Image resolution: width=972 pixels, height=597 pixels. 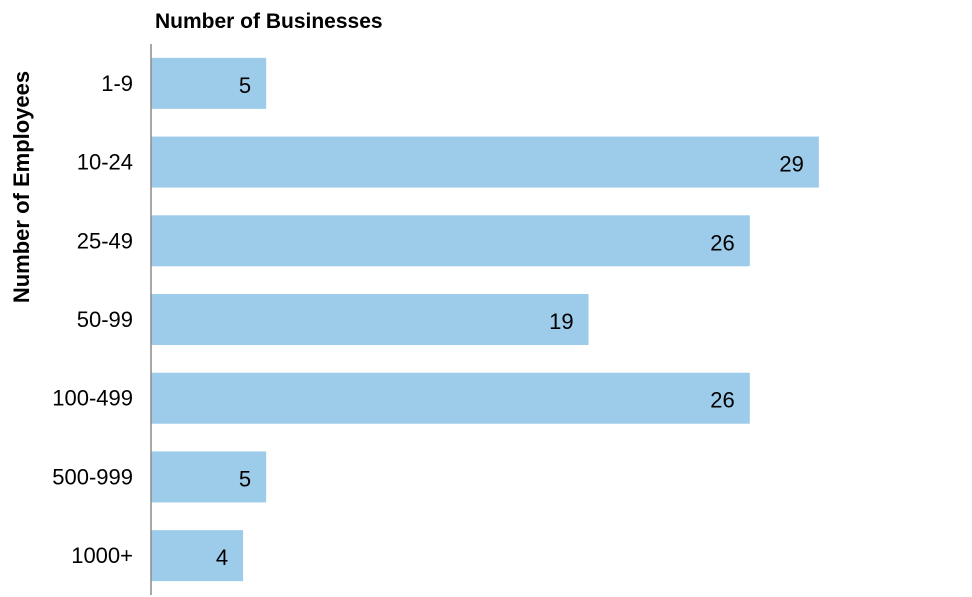 I want to click on category-label: 100-499, so click(x=92, y=398).